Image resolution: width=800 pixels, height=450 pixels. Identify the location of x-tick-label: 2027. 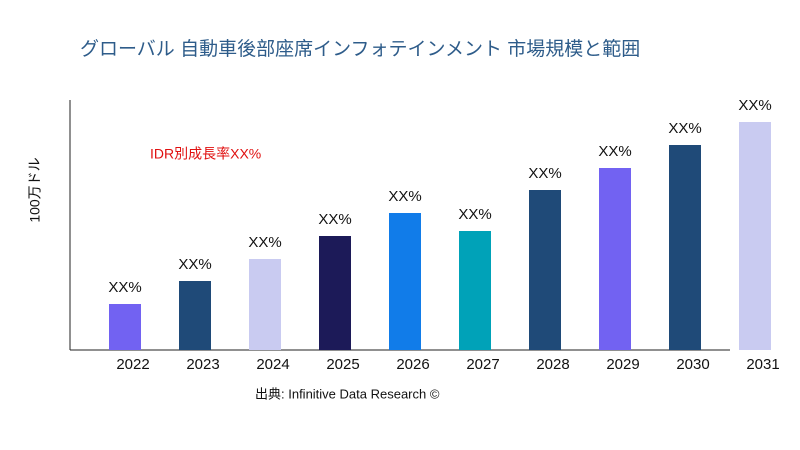
(482, 364).